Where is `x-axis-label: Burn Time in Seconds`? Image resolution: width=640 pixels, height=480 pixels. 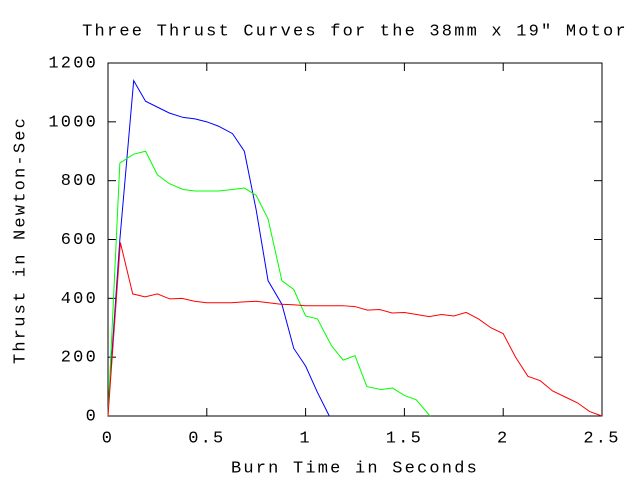 x-axis-label: Burn Time in Seconds is located at coordinates (355, 468).